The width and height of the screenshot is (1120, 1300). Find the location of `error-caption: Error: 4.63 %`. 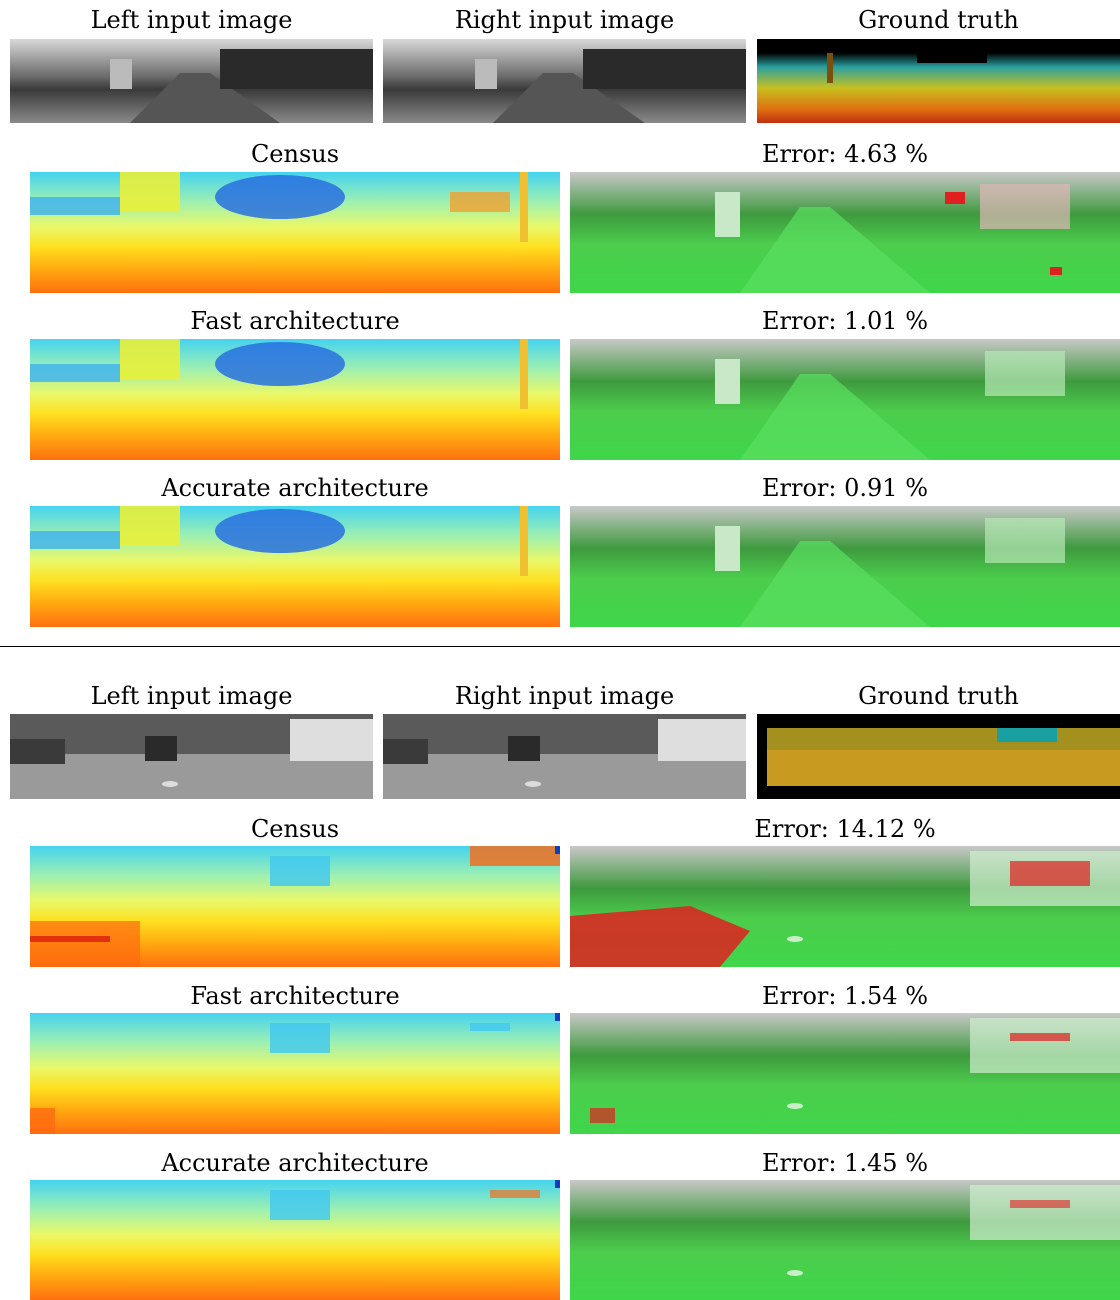

error-caption: Error: 4.63 % is located at coordinates (845, 154).